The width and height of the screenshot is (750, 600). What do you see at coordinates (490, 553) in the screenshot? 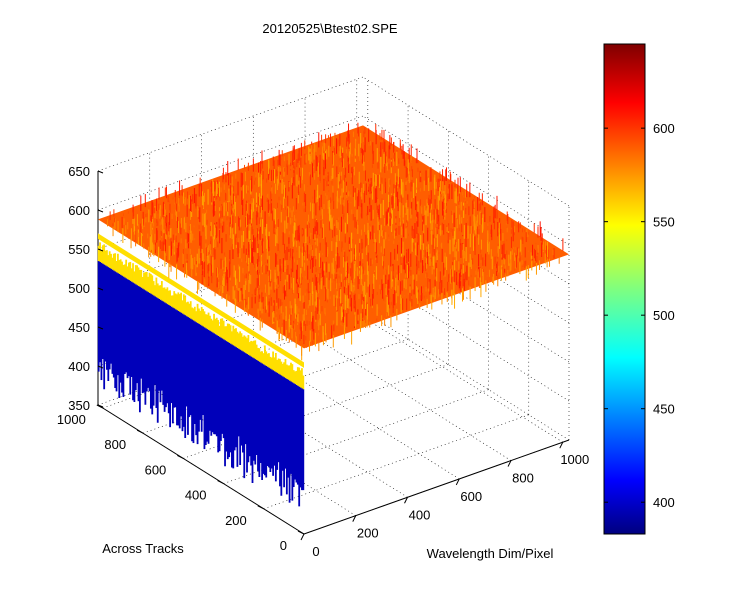
I see `x-axis-label: Wavelength Dim/Pixel` at bounding box center [490, 553].